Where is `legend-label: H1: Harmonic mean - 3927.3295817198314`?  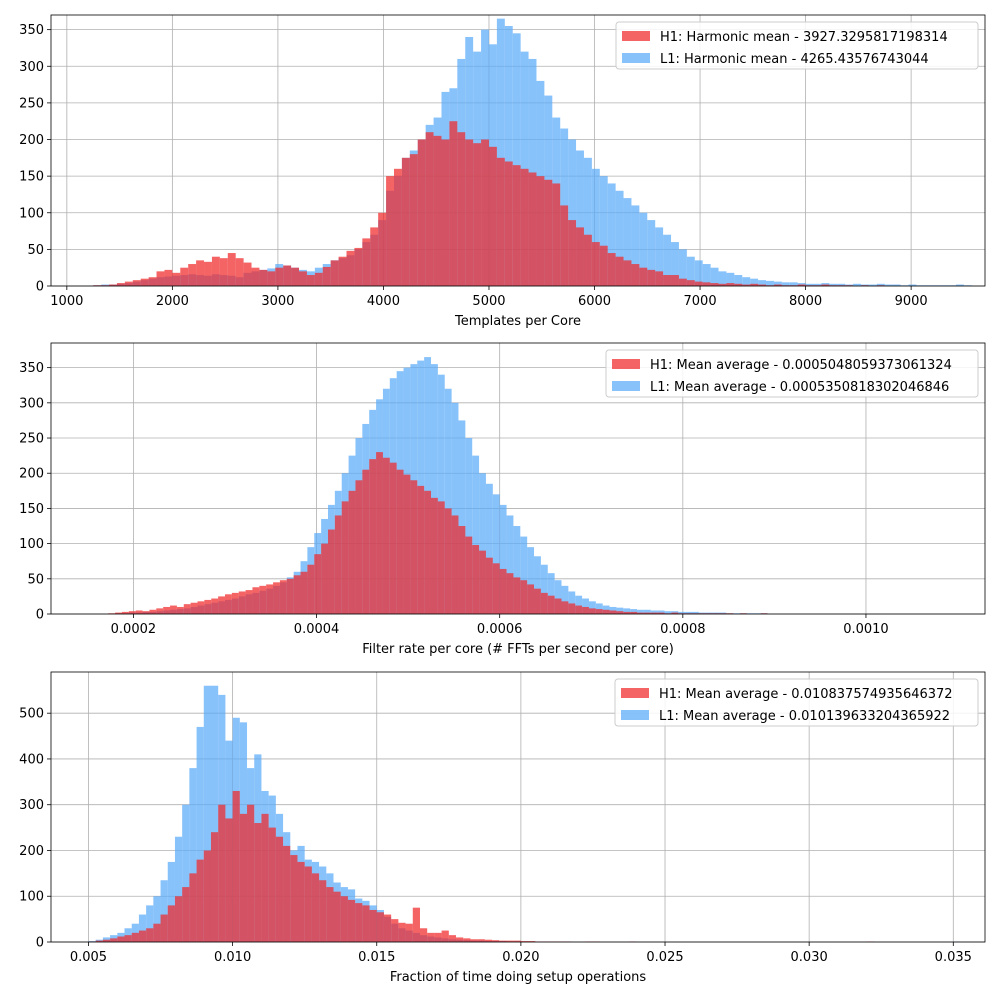
legend-label: H1: Harmonic mean - 3927.3295817198314 is located at coordinates (804, 37).